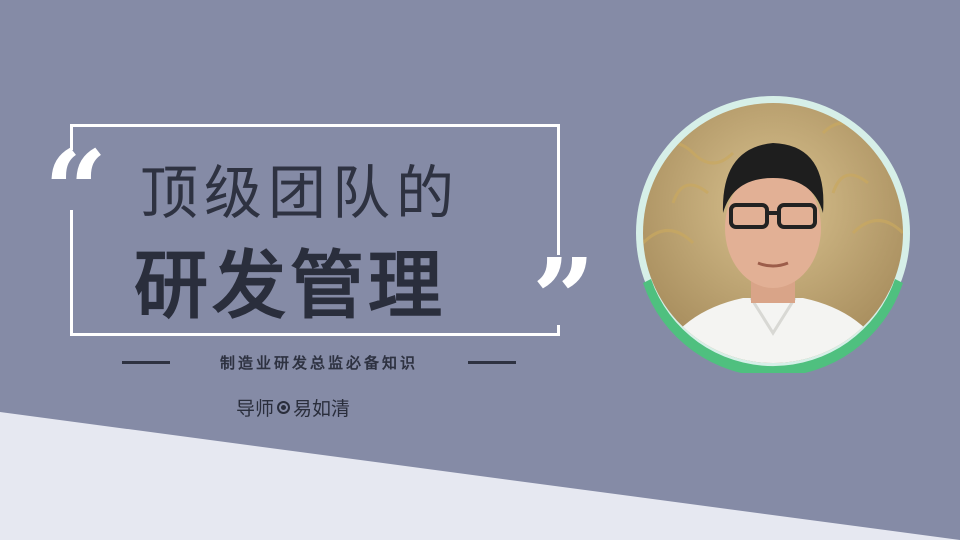  Describe the element at coordinates (290, 286) in the screenshot. I see `course-title-line2: 研发管理` at that location.